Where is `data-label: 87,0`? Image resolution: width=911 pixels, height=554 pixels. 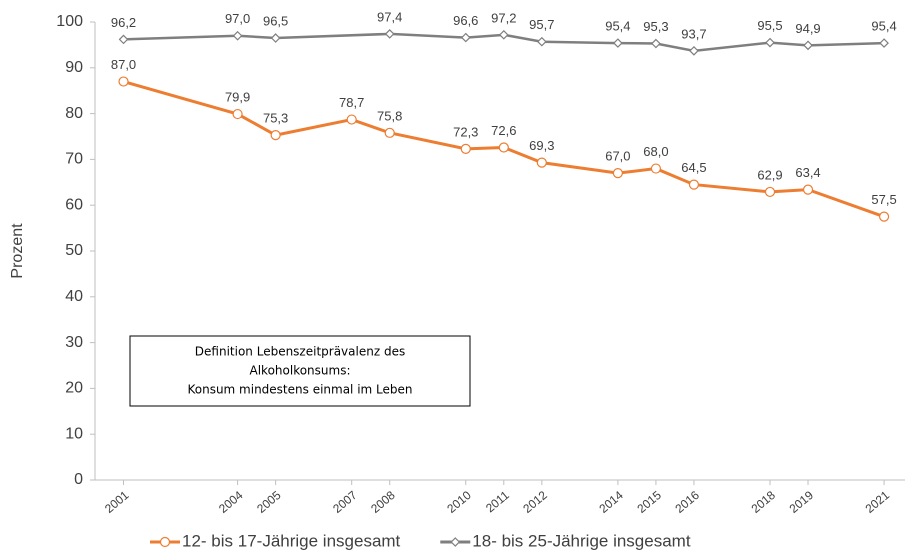 data-label: 87,0 is located at coordinates (123, 64).